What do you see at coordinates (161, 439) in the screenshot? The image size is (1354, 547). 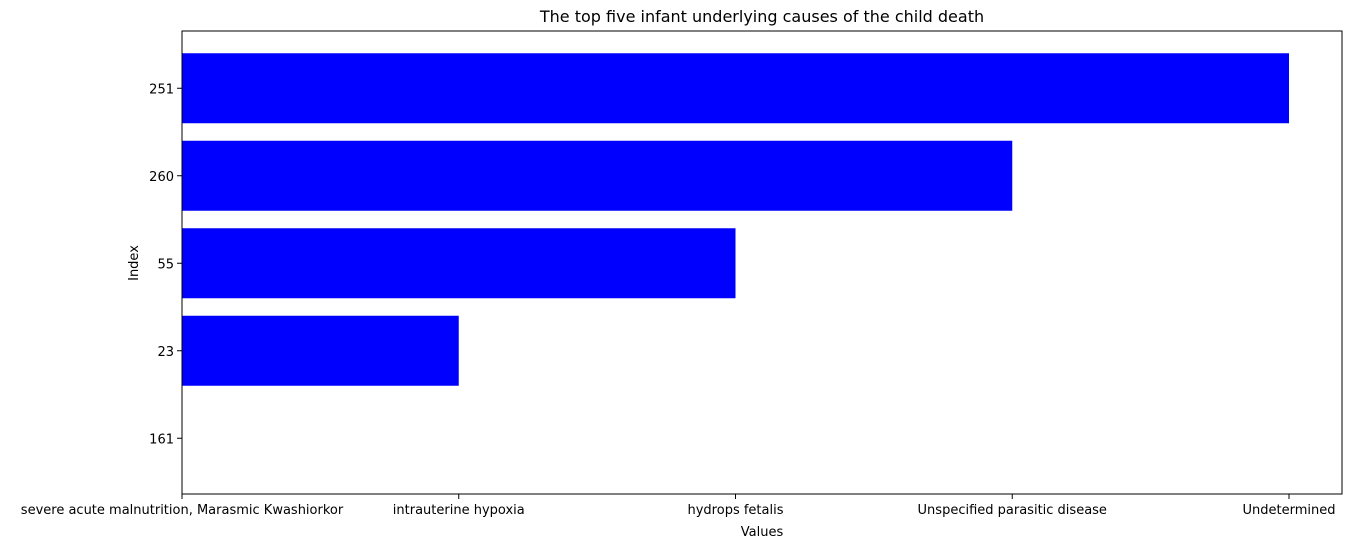 I see `y-tick-label: 161` at bounding box center [161, 439].